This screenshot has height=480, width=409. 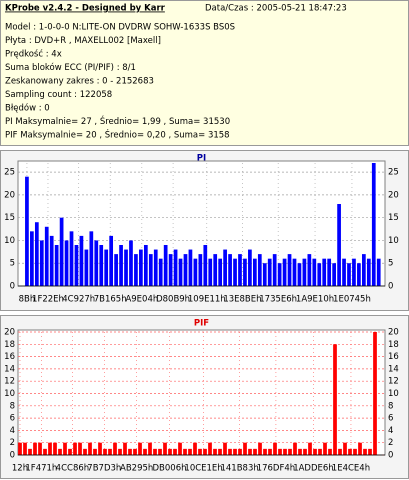 I want to click on y-tick-label-right: 15, so click(x=393, y=218).